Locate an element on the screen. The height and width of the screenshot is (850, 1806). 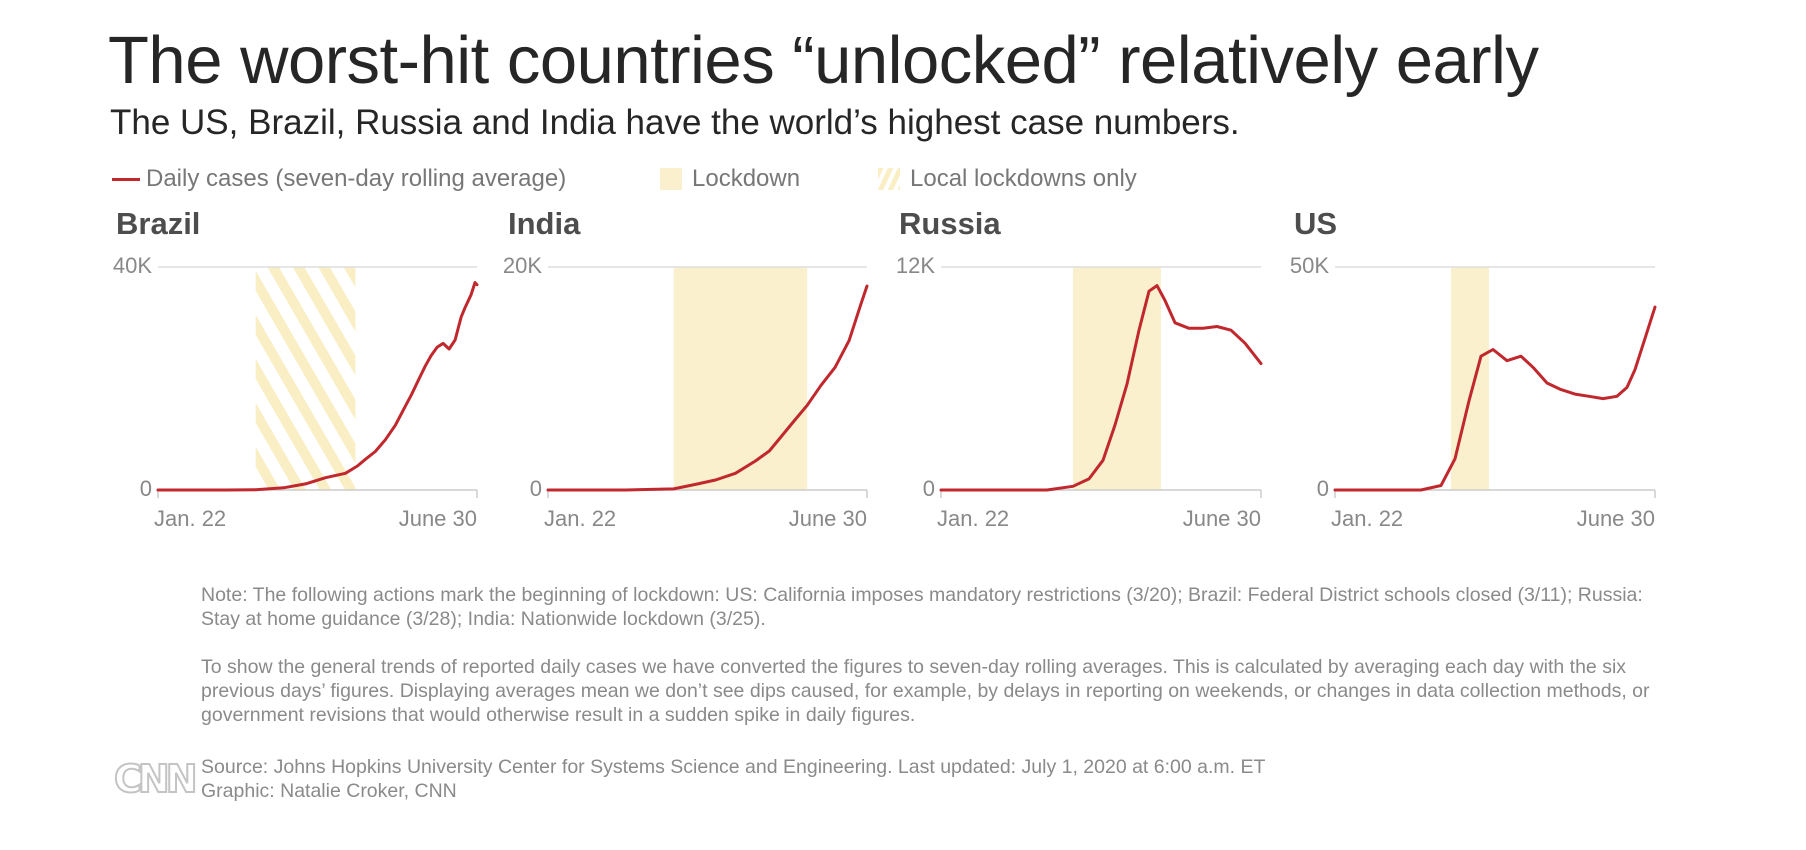
cnn-logo: CNN is located at coordinates (155, 779).